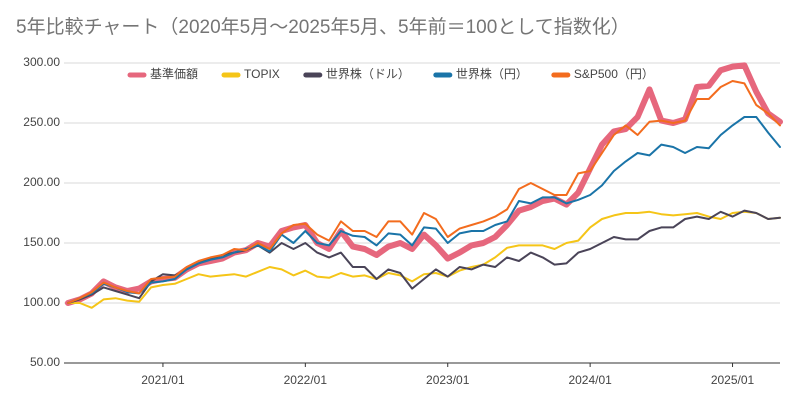 The height and width of the screenshot is (405, 800). I want to click on x-tick-label: 2021/01, so click(163, 380).